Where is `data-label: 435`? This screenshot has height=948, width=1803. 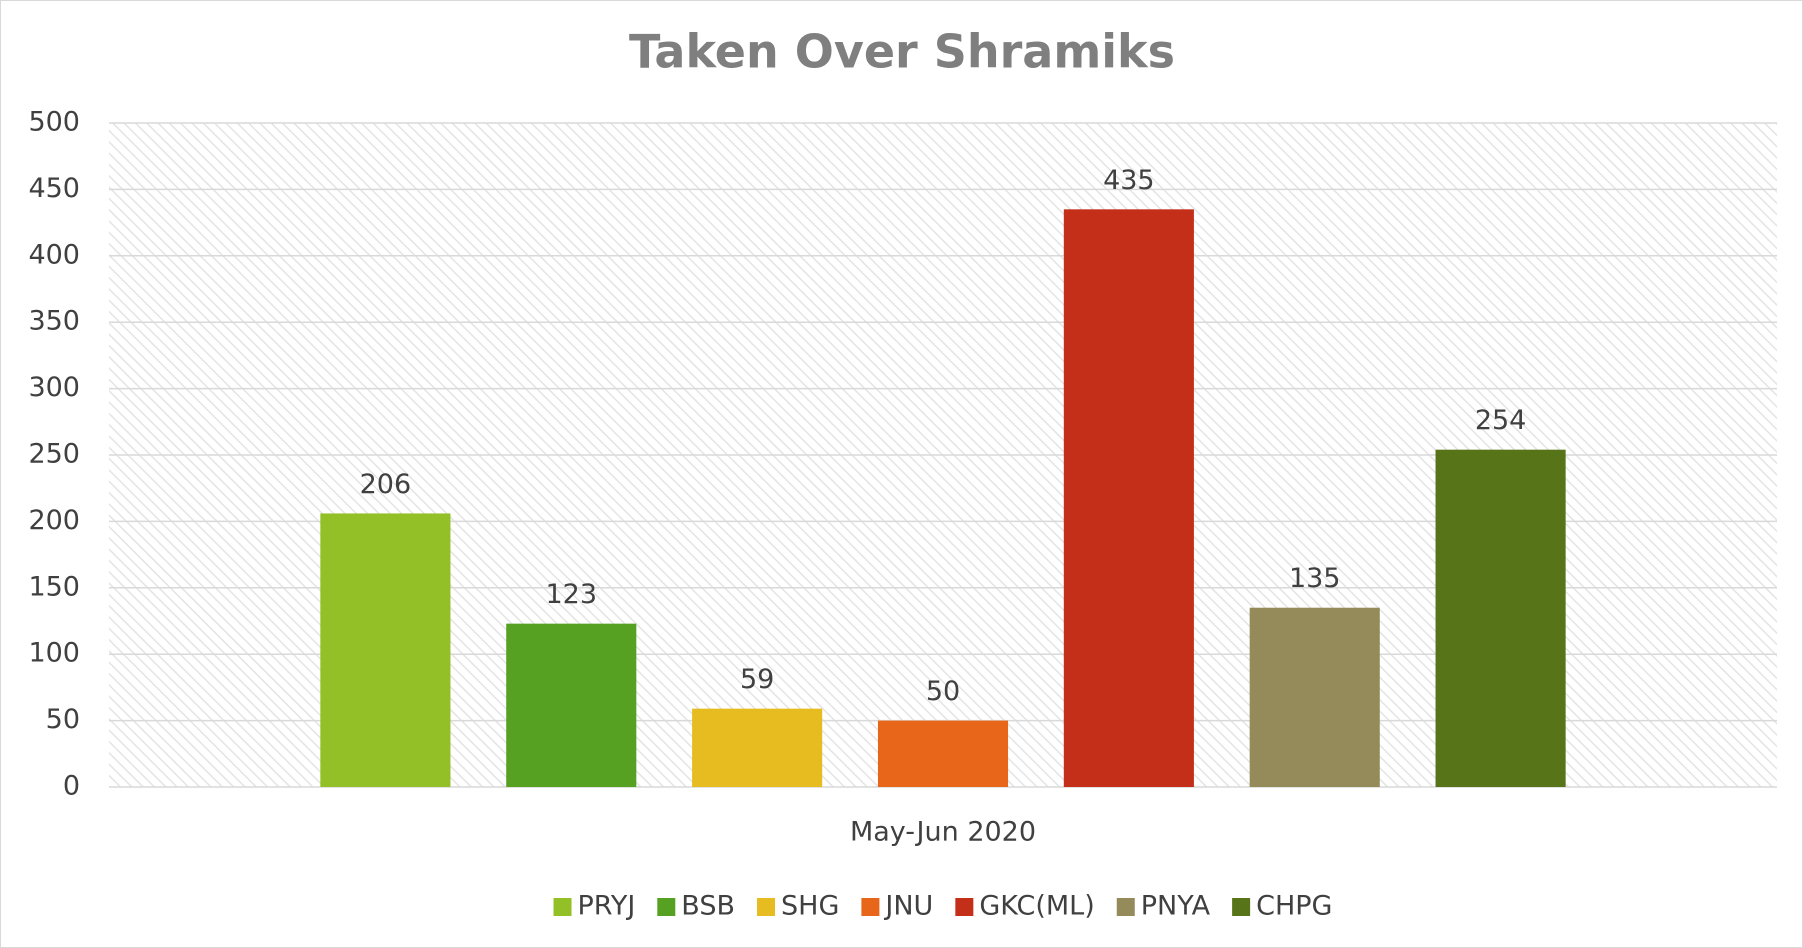
data-label: 435 is located at coordinates (1129, 180).